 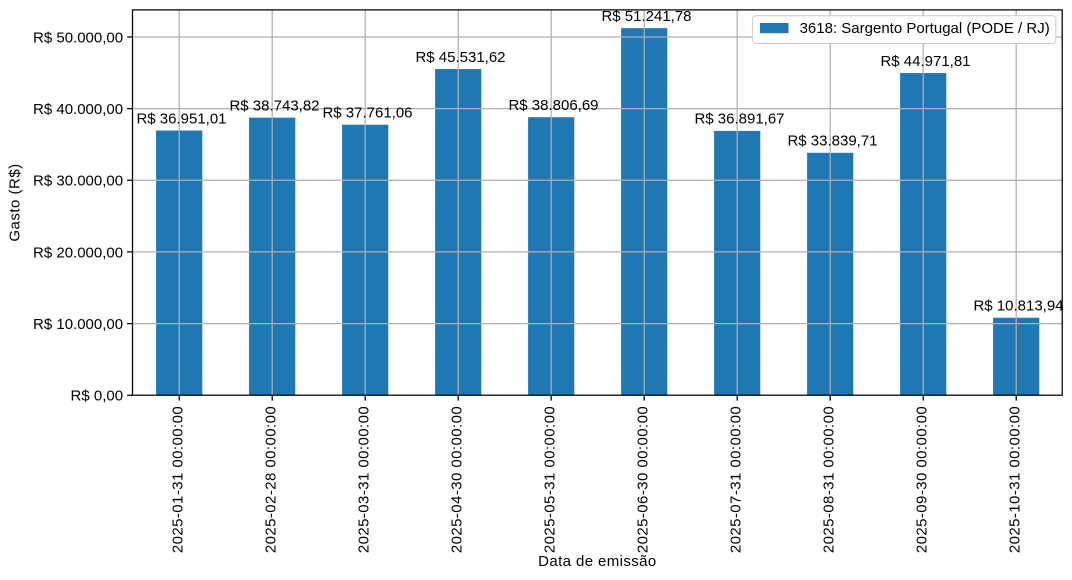 I want to click on svg-text: 2025-05-31 00:00:00, so click(x=549, y=479).